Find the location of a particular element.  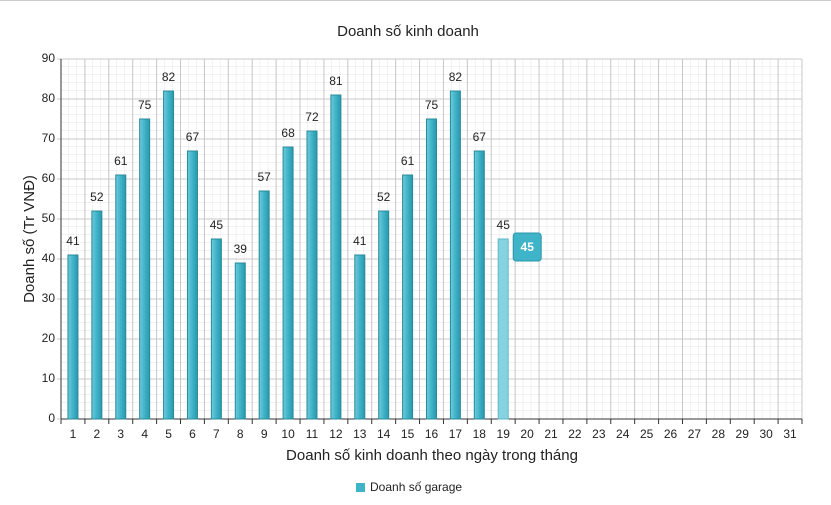

y-tick-label: 20 is located at coordinates (49, 338).